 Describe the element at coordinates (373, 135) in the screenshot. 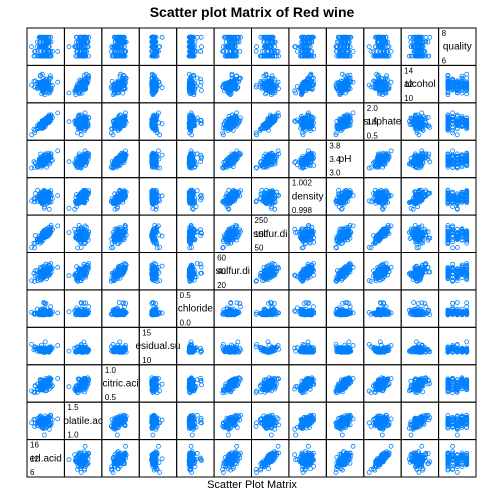

I see `diag-tick-label: 0.5` at that location.